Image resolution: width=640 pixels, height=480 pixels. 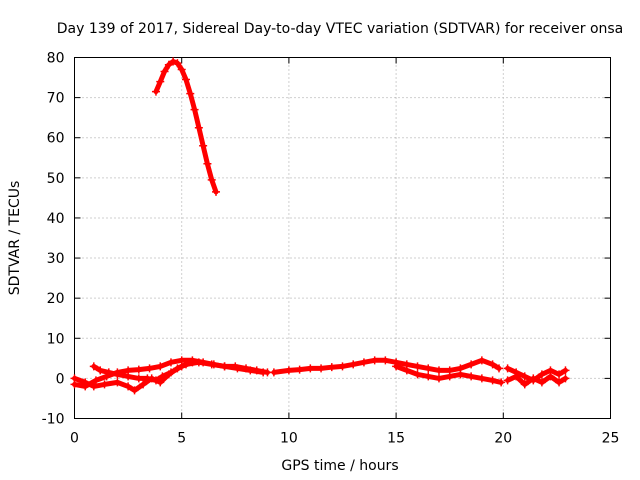 What do you see at coordinates (396, 439) in the screenshot?
I see `x-tick-label: 15` at bounding box center [396, 439].